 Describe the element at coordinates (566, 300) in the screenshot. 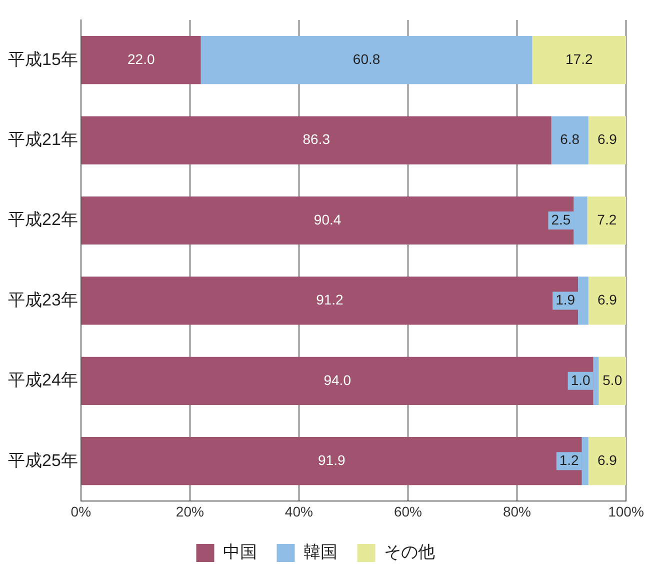

I see `data-label: 1.9` at that location.